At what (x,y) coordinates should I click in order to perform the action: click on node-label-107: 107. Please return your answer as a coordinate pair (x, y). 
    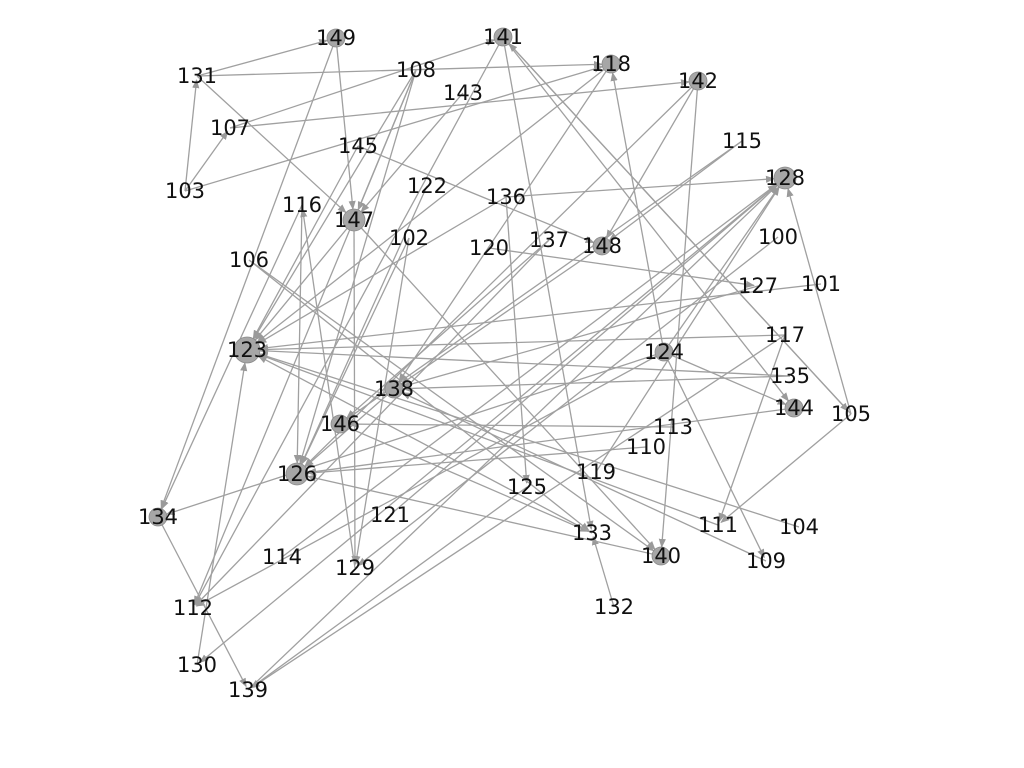
    Looking at the image, I should click on (230, 128).